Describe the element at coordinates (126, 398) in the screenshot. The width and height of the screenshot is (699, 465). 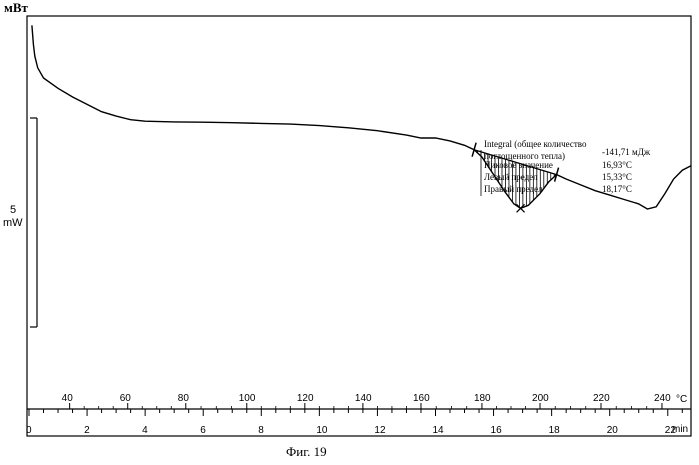
I see `temperature-tick-label: 60` at that location.